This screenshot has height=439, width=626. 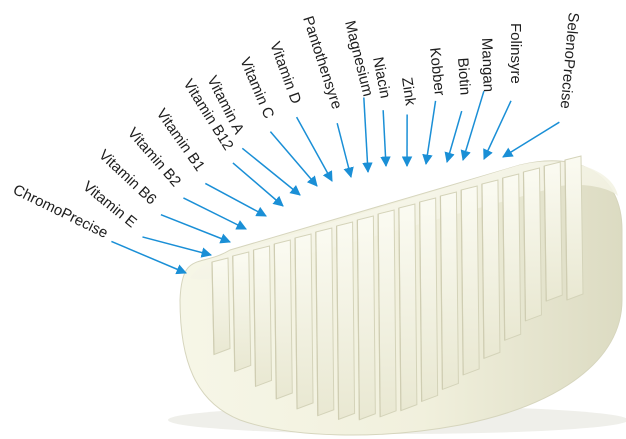 What do you see at coordinates (515, 53) in the screenshot?
I see `ingredient-label: Folinsyre` at bounding box center [515, 53].